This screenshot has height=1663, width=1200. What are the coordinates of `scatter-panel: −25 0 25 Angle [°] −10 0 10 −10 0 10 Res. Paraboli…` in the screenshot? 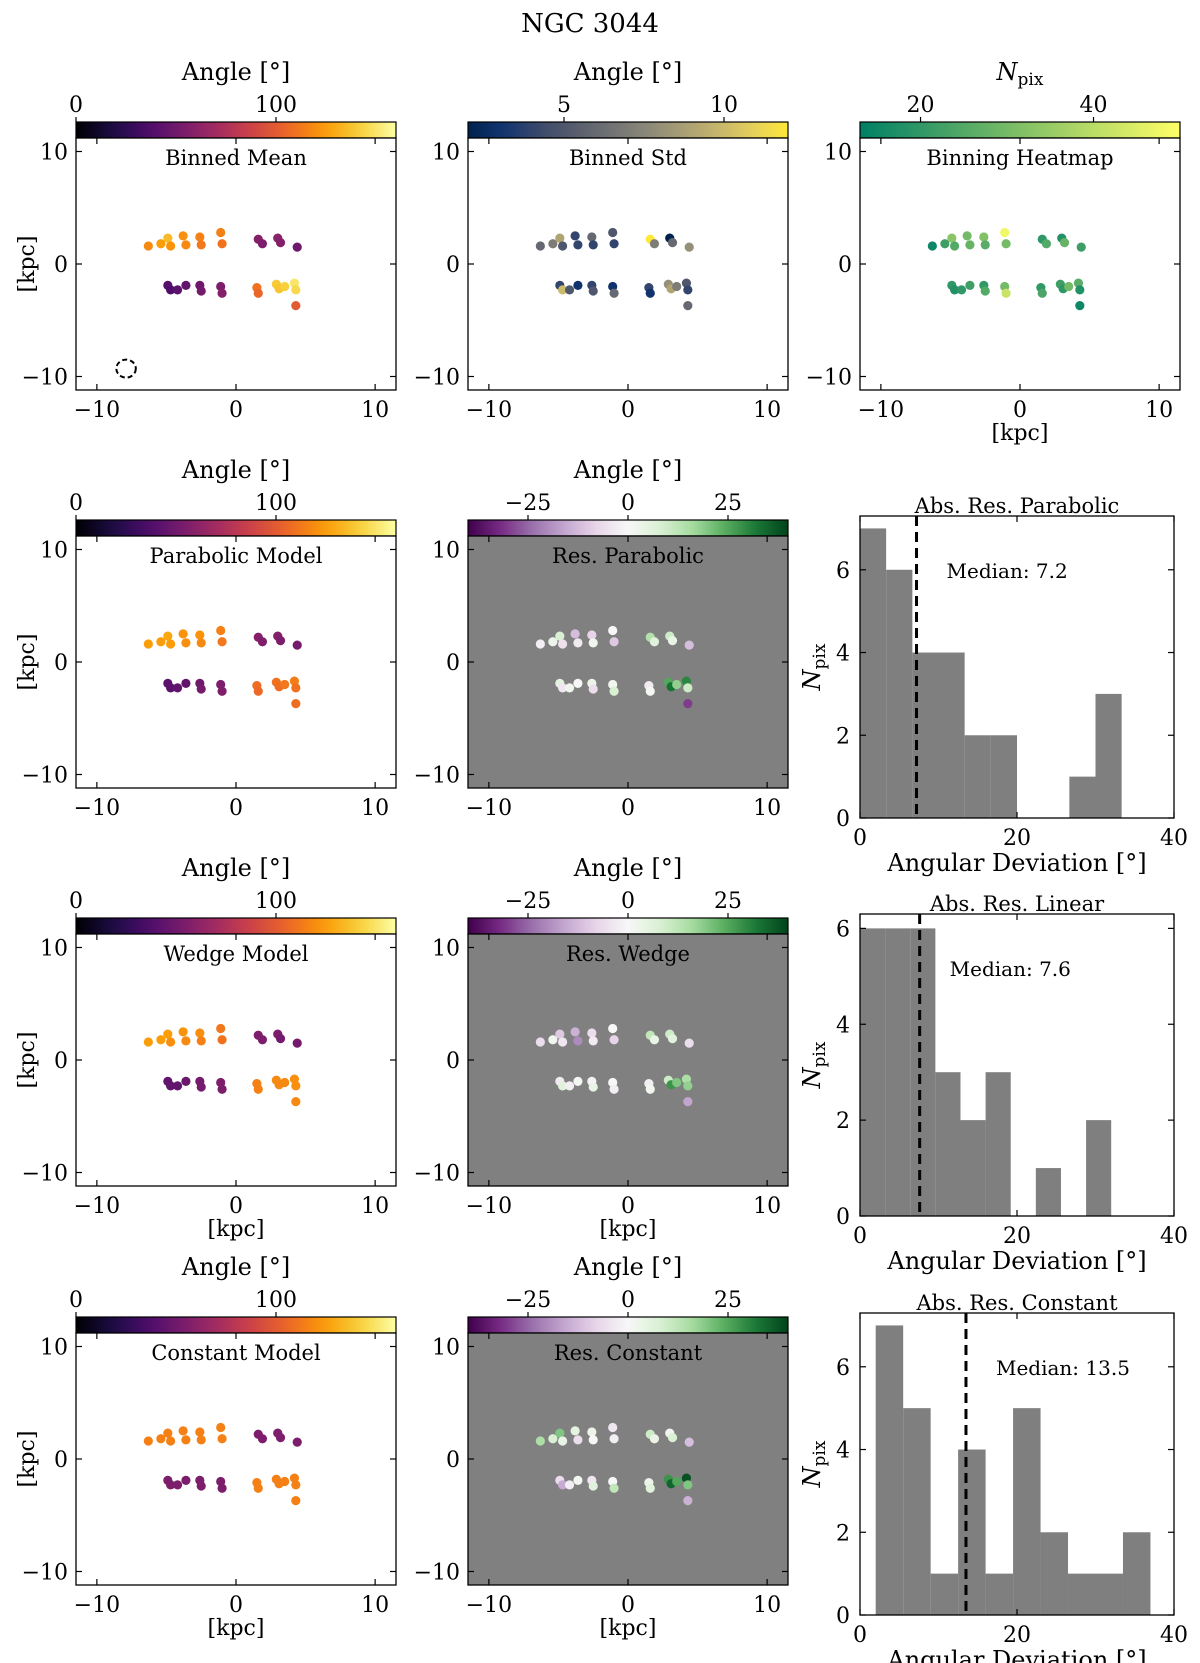 It's located at (601, 638).